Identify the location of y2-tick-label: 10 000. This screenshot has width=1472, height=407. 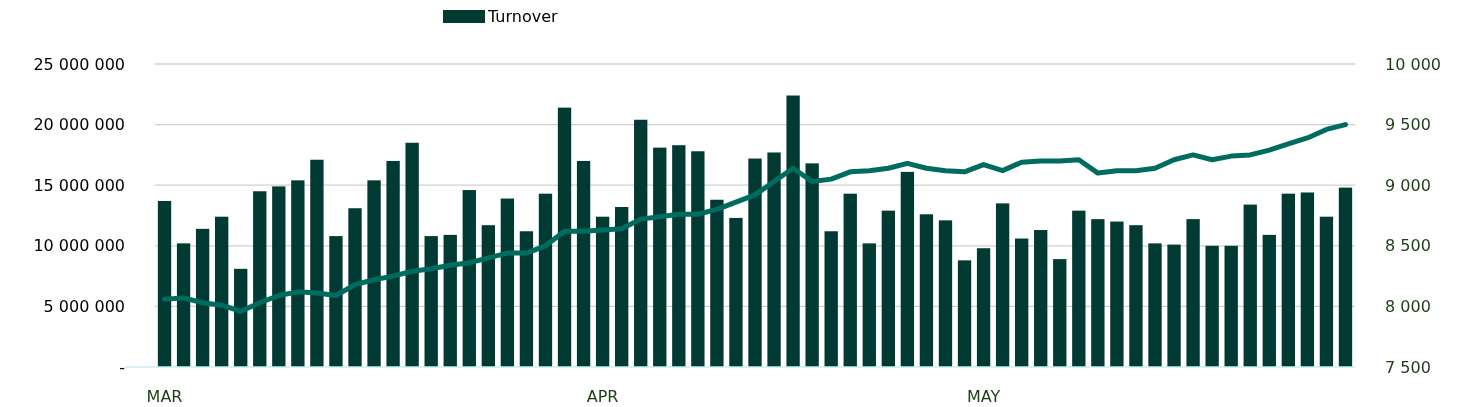
(1413, 64).